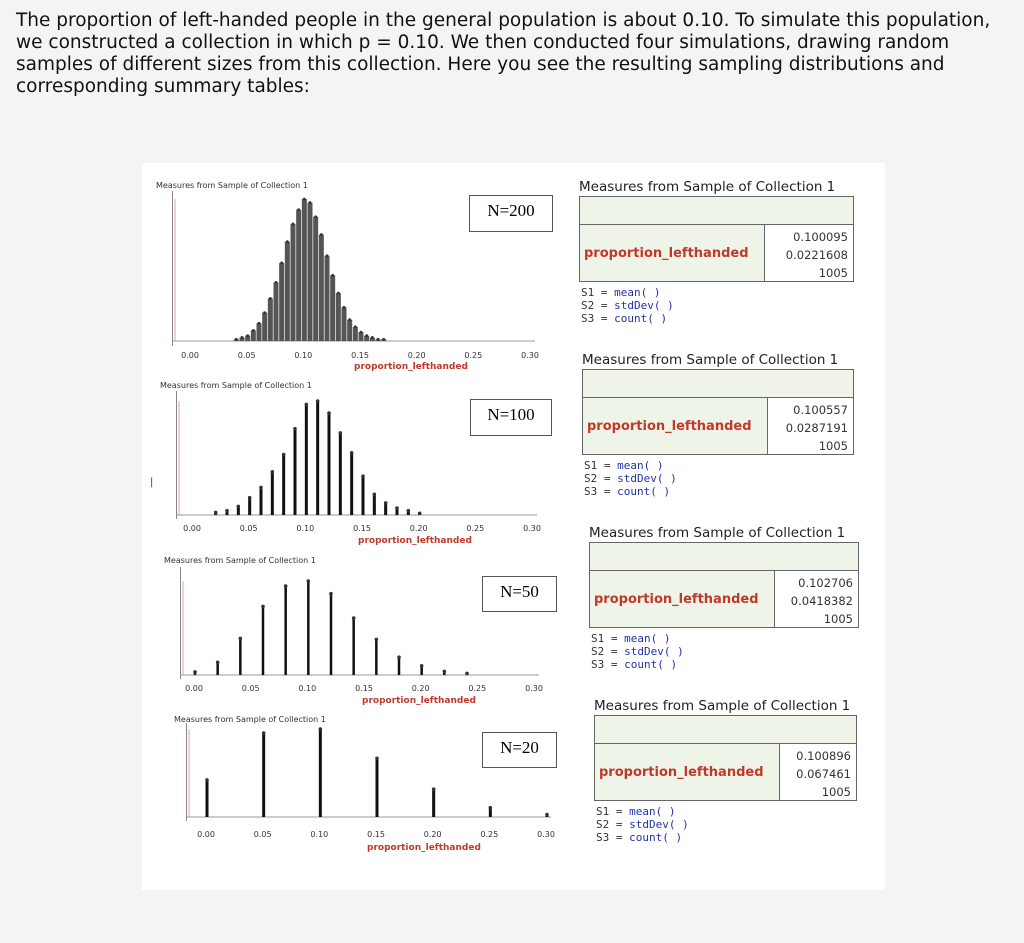 The height and width of the screenshot is (943, 1024). I want to click on x-tick-label: 0.25, so click(477, 688).